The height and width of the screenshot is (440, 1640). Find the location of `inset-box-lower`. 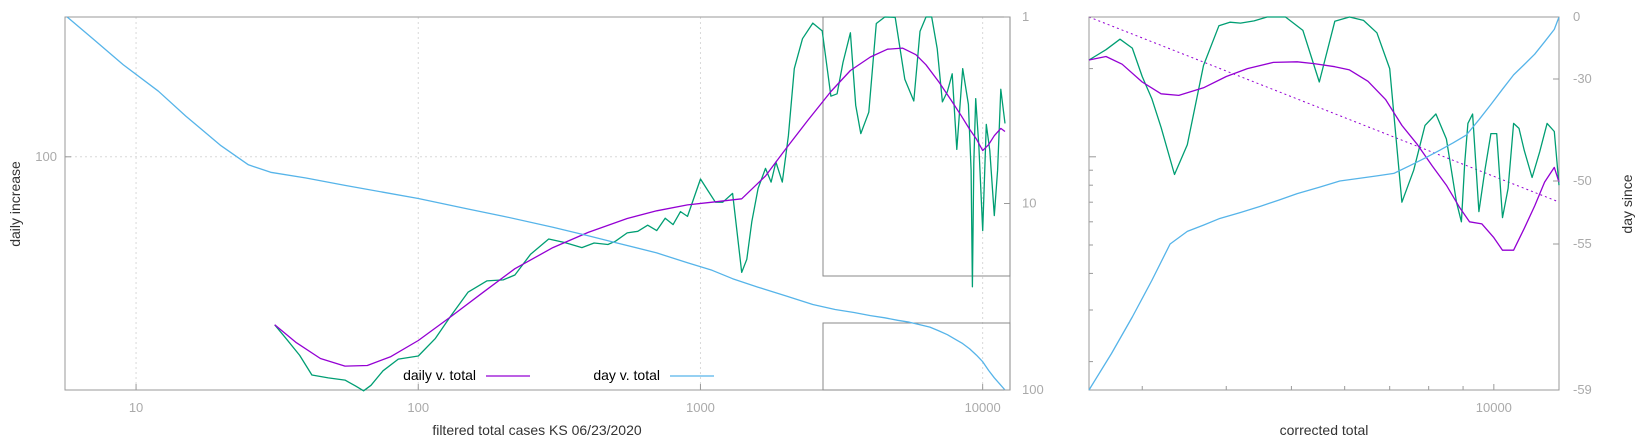

inset-box-lower is located at coordinates (916, 356).